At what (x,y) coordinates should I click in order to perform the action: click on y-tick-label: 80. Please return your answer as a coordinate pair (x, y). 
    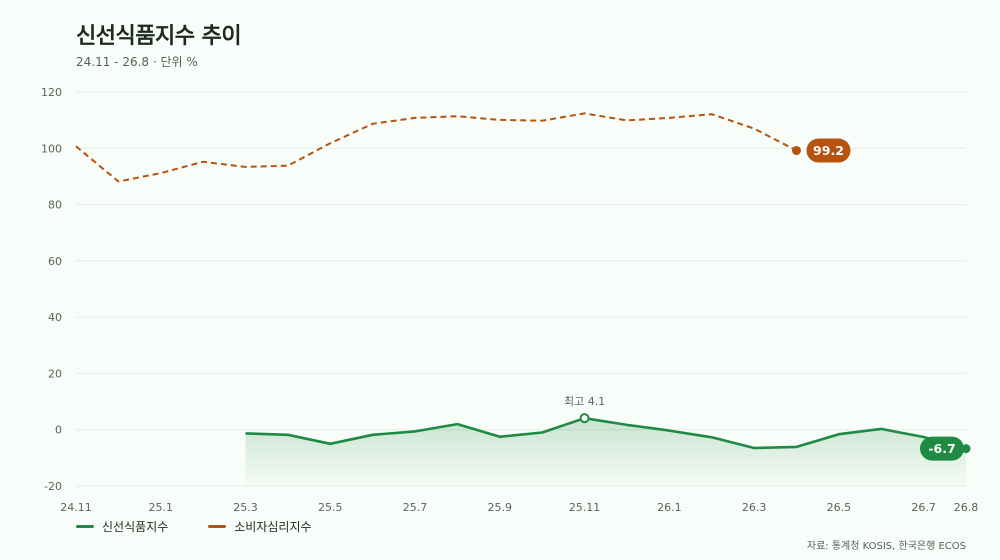
    Looking at the image, I should click on (55, 205).